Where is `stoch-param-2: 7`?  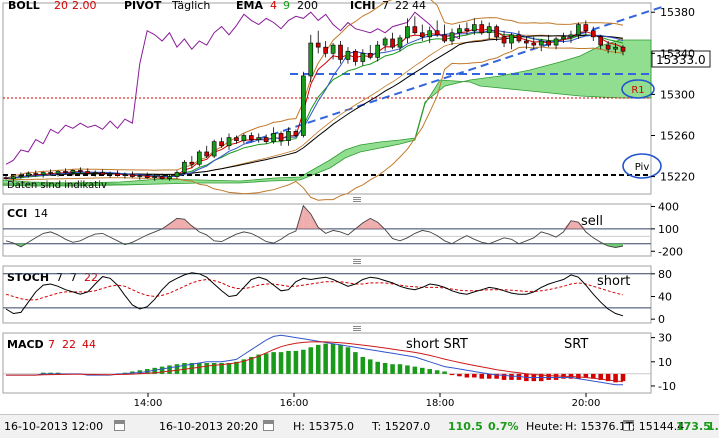 stoch-param-2: 7 is located at coordinates (73, 277).